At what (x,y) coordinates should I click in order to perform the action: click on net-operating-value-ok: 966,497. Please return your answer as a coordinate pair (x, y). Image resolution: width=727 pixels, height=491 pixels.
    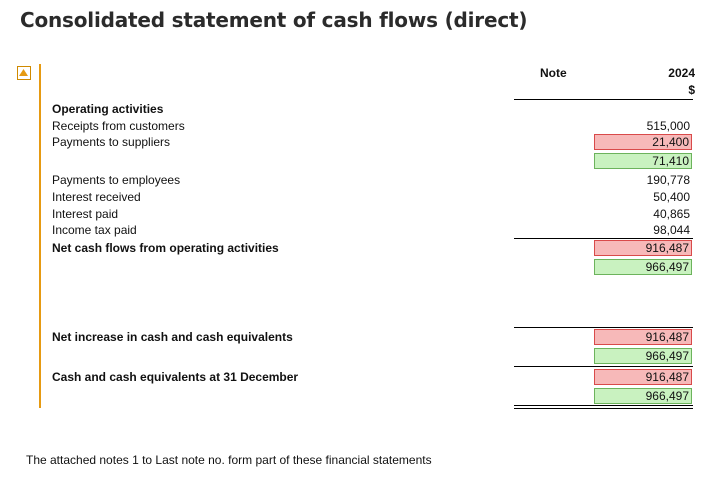
    Looking at the image, I should click on (643, 267).